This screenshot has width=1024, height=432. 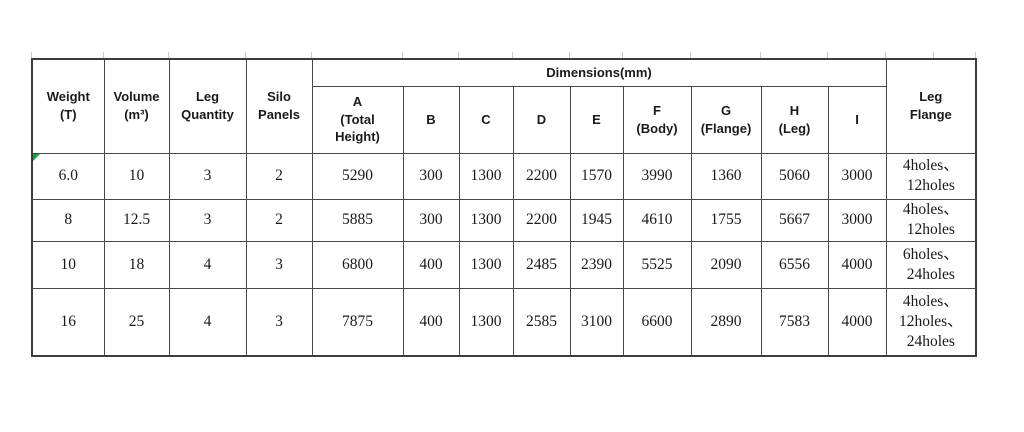 I want to click on cell-volume-r1: 10, so click(x=136, y=176).